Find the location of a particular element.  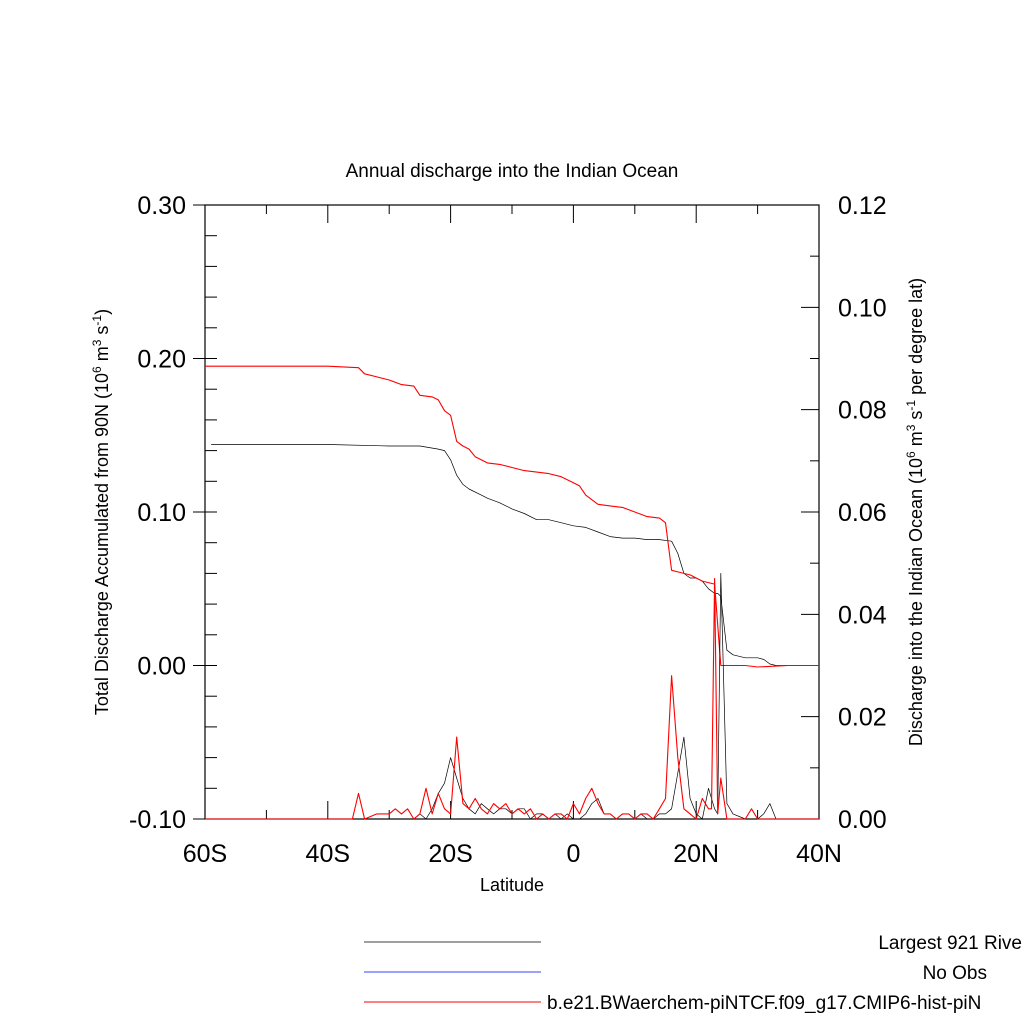

y-left-tick-label: 0.10 is located at coordinates (161, 513).